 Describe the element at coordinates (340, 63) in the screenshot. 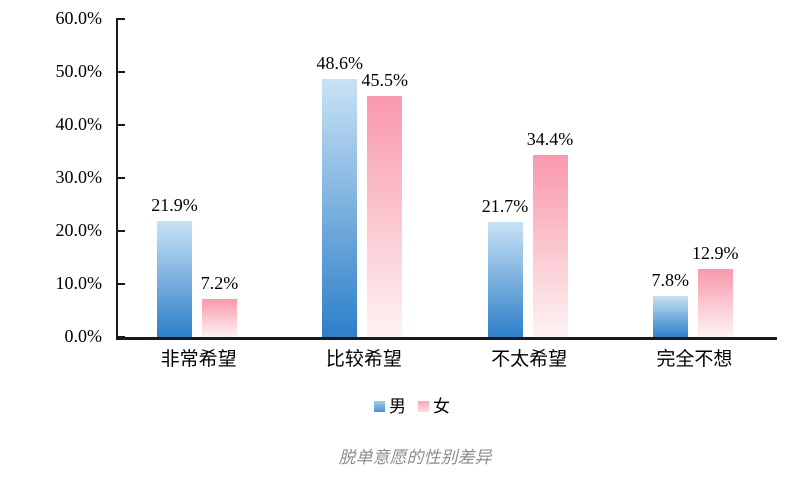

I see `bar-value-label-male-1: 48.6%` at that location.